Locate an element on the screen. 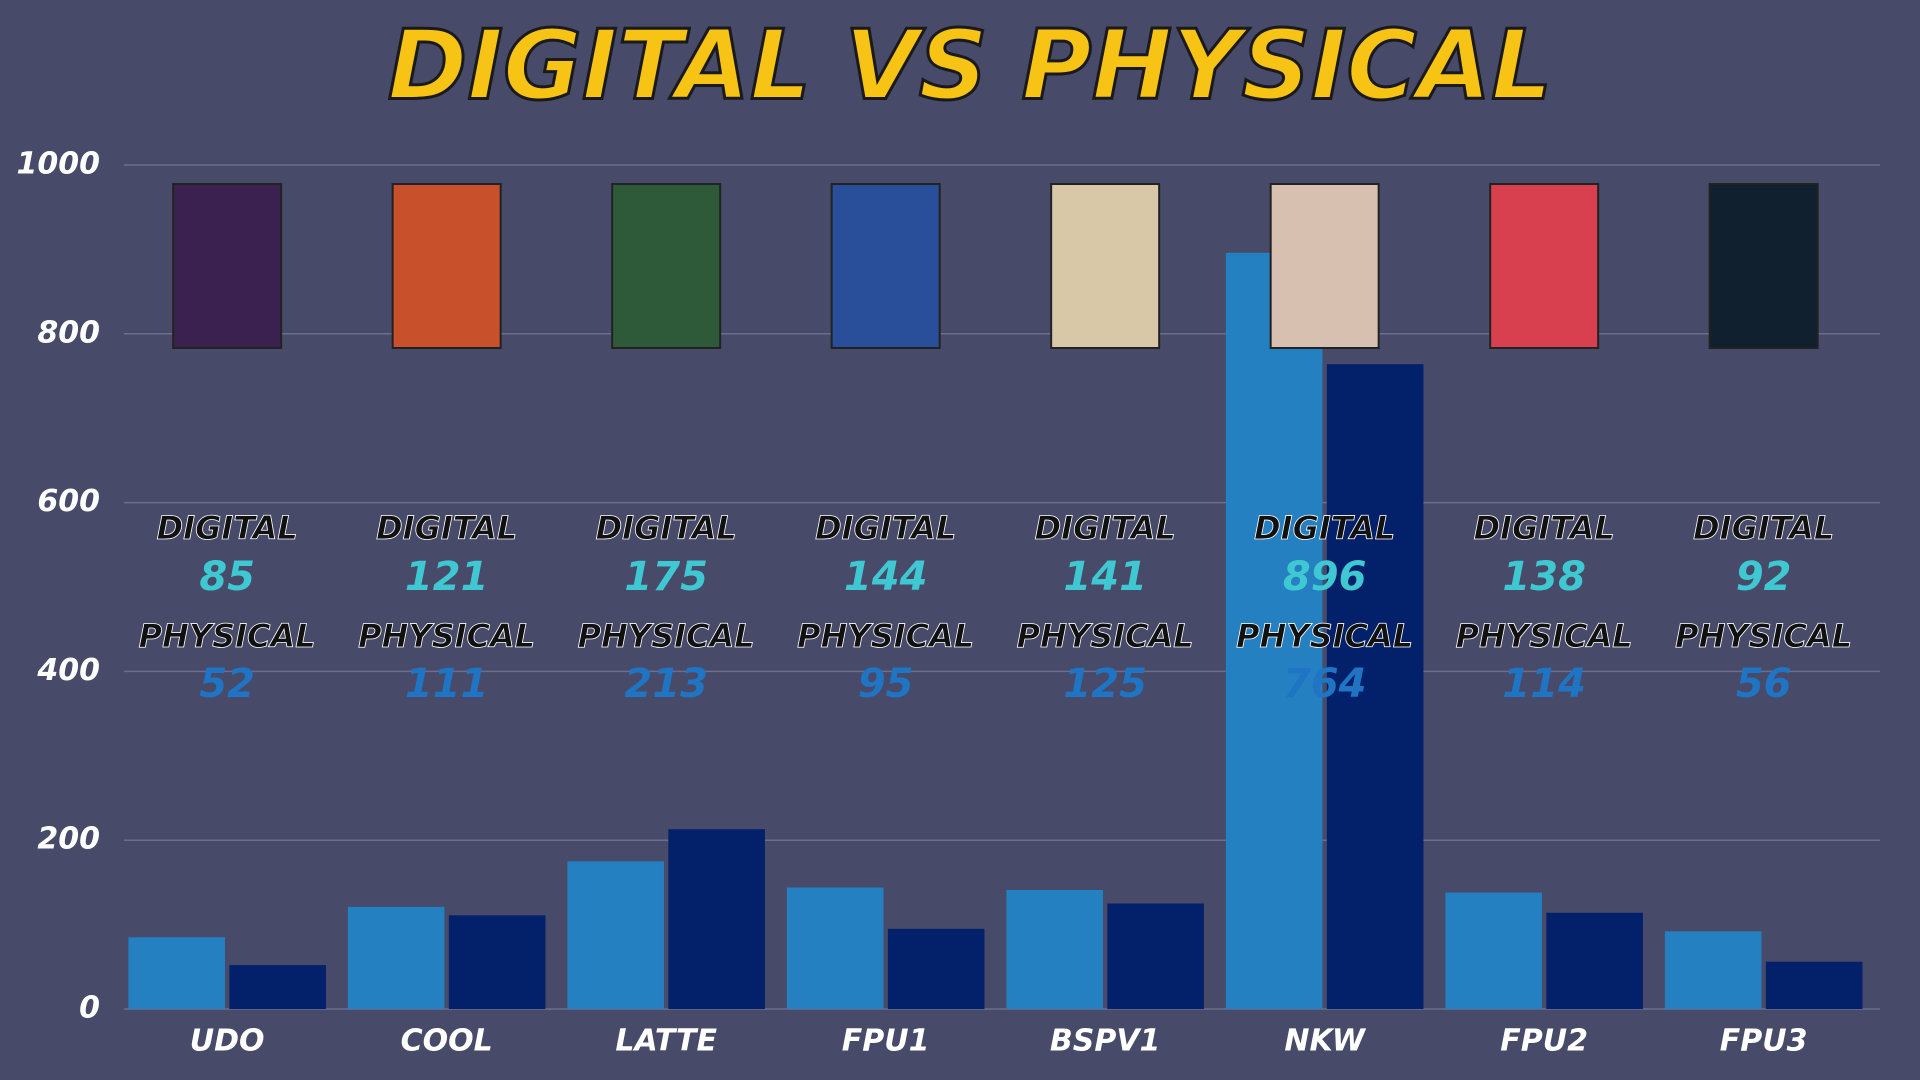 The width and height of the screenshot is (1920, 1080). value-label: 95 is located at coordinates (886, 684).